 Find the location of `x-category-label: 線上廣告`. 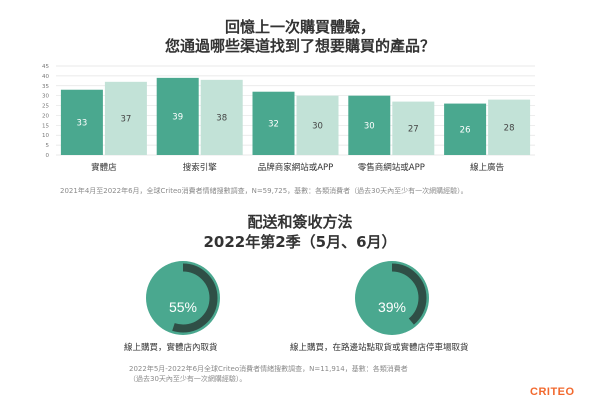

x-category-label: 線上廣告 is located at coordinates (487, 167).